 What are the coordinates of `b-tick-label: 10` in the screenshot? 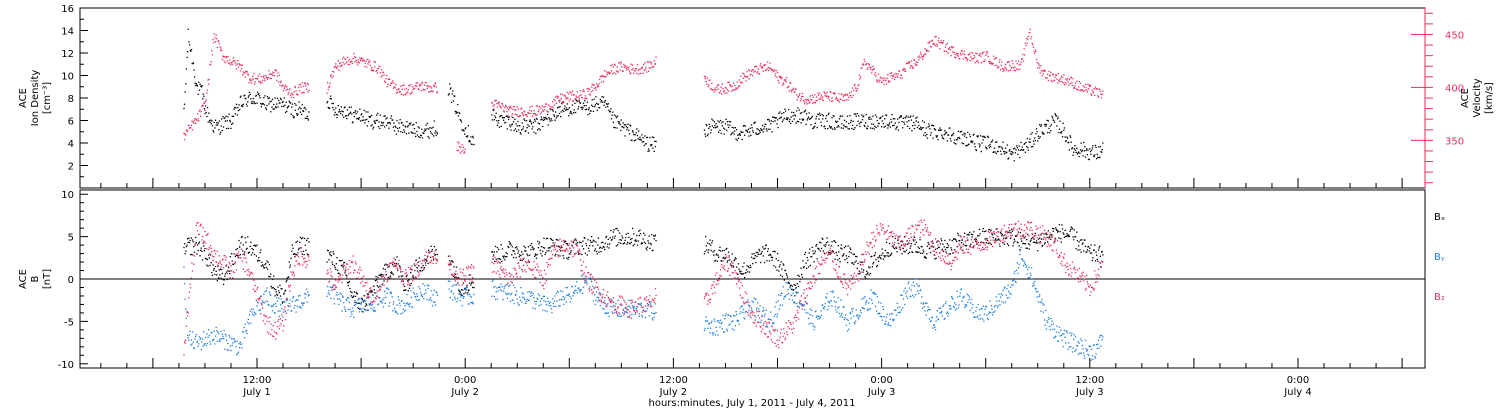 It's located at (67, 195).